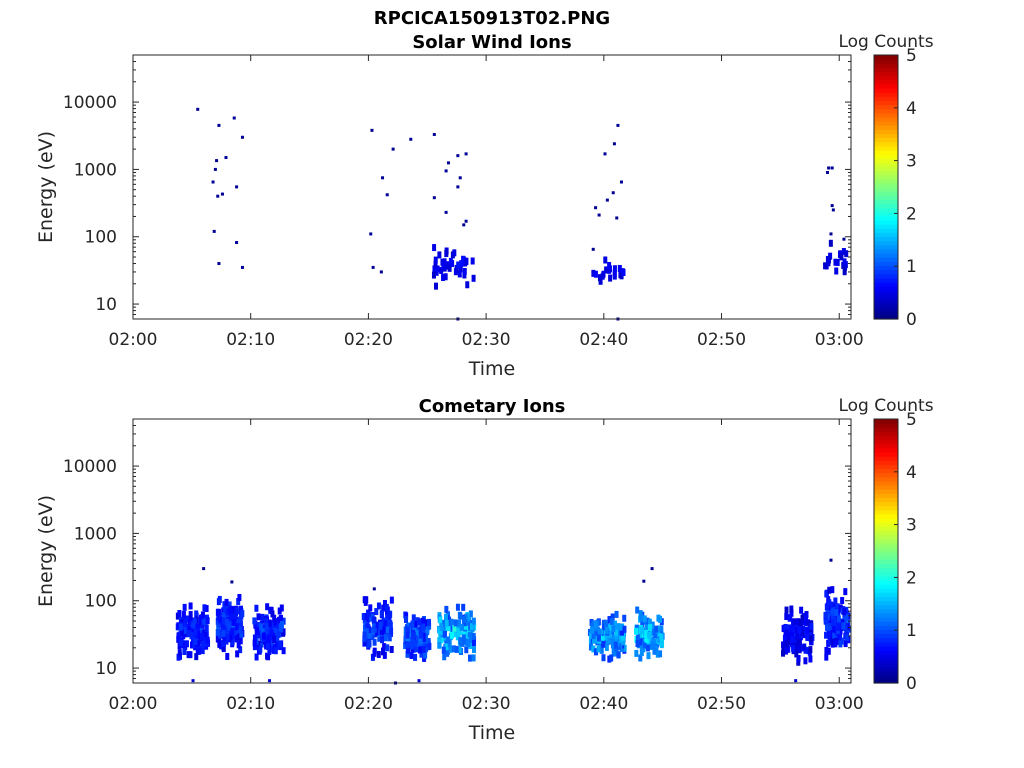 This screenshot has width=1024, height=768. What do you see at coordinates (106, 305) in the screenshot?
I see `y-tick-label: 10` at bounding box center [106, 305].